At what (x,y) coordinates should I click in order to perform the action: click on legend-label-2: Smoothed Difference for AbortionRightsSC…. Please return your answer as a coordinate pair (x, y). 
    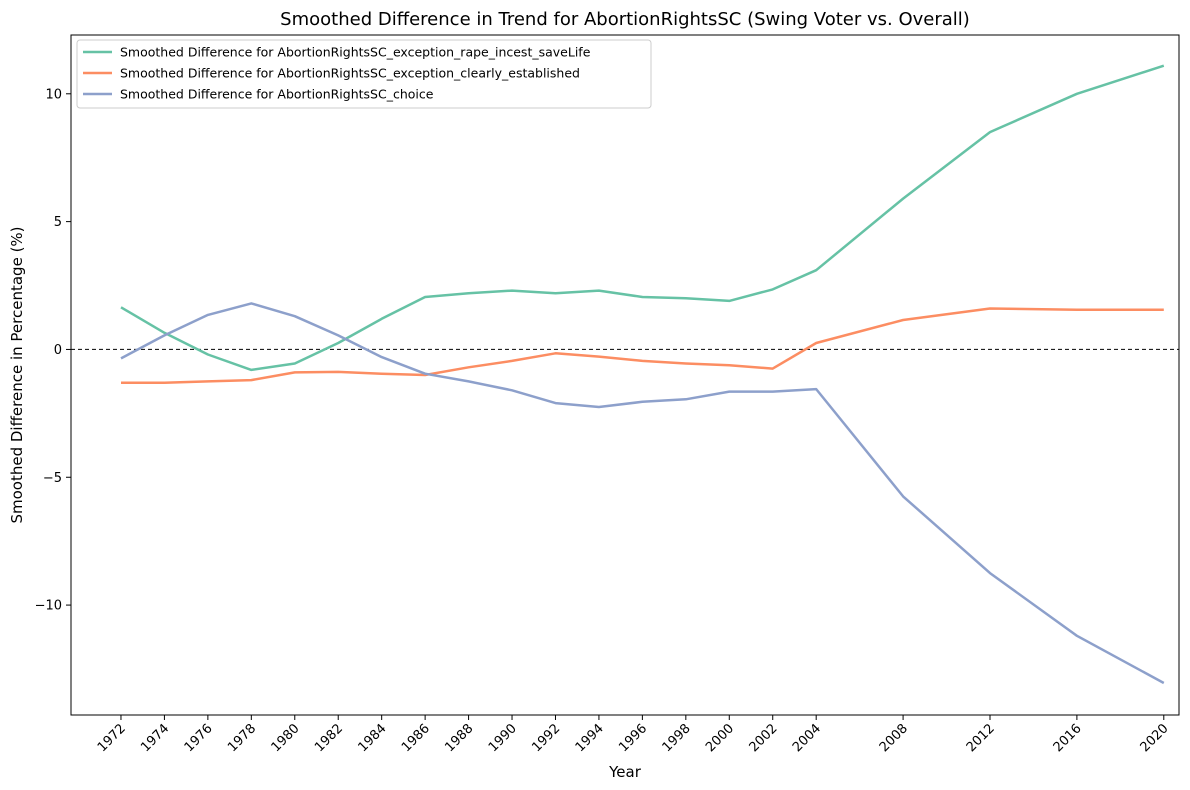
    Looking at the image, I should click on (350, 73).